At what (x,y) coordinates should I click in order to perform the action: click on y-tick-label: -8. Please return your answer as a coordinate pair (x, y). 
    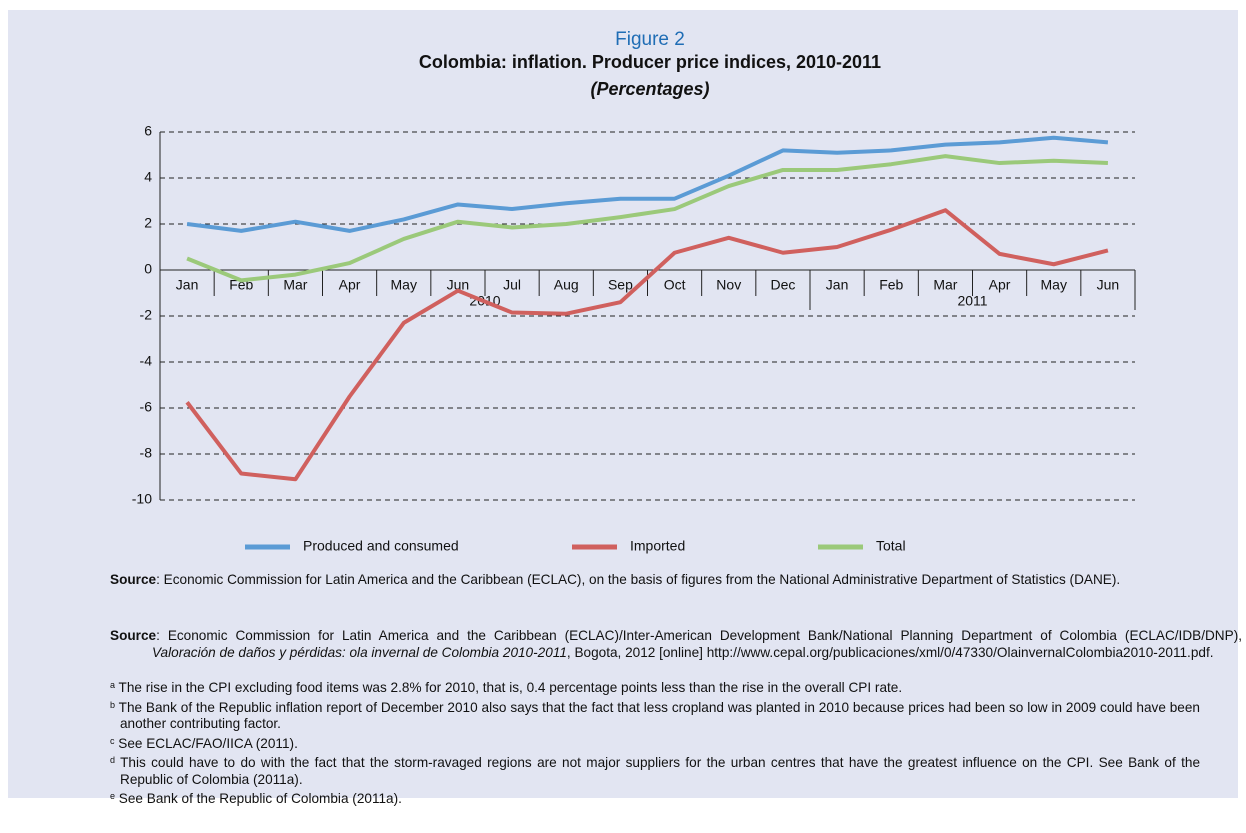
    Looking at the image, I should click on (146, 453).